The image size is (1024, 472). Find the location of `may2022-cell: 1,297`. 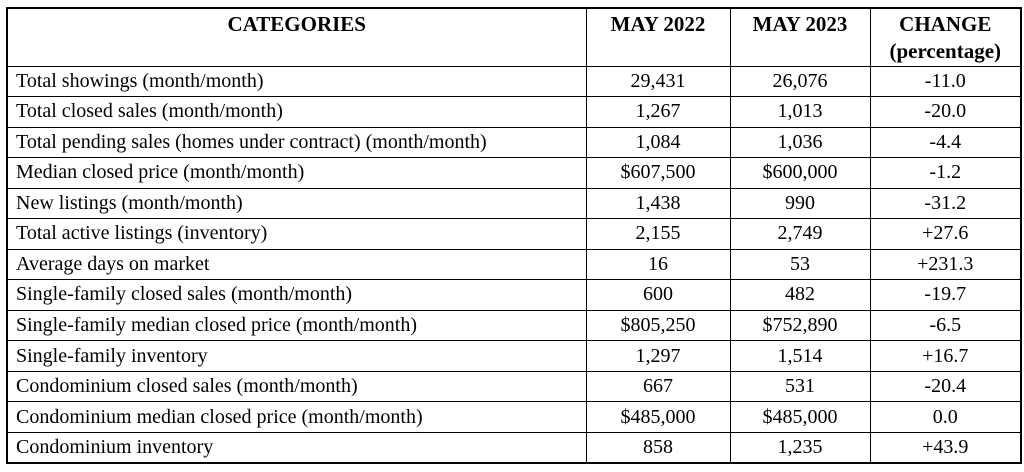

may2022-cell: 1,297 is located at coordinates (658, 356).